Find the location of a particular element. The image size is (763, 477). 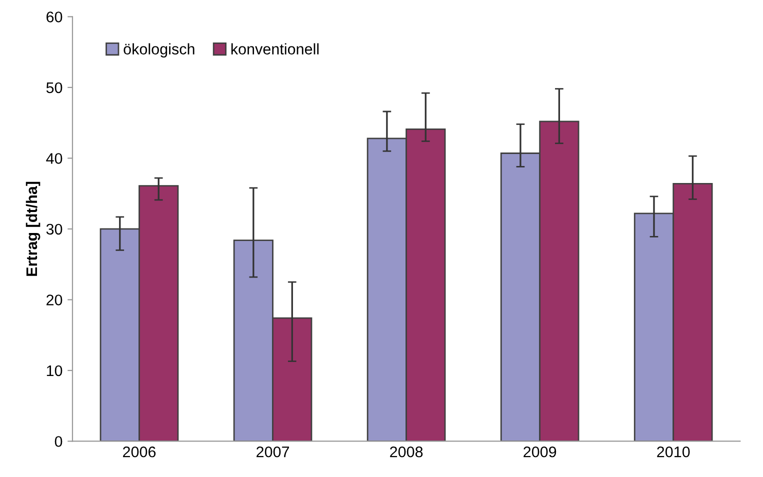

y-tick-label: 50 is located at coordinates (54, 88).